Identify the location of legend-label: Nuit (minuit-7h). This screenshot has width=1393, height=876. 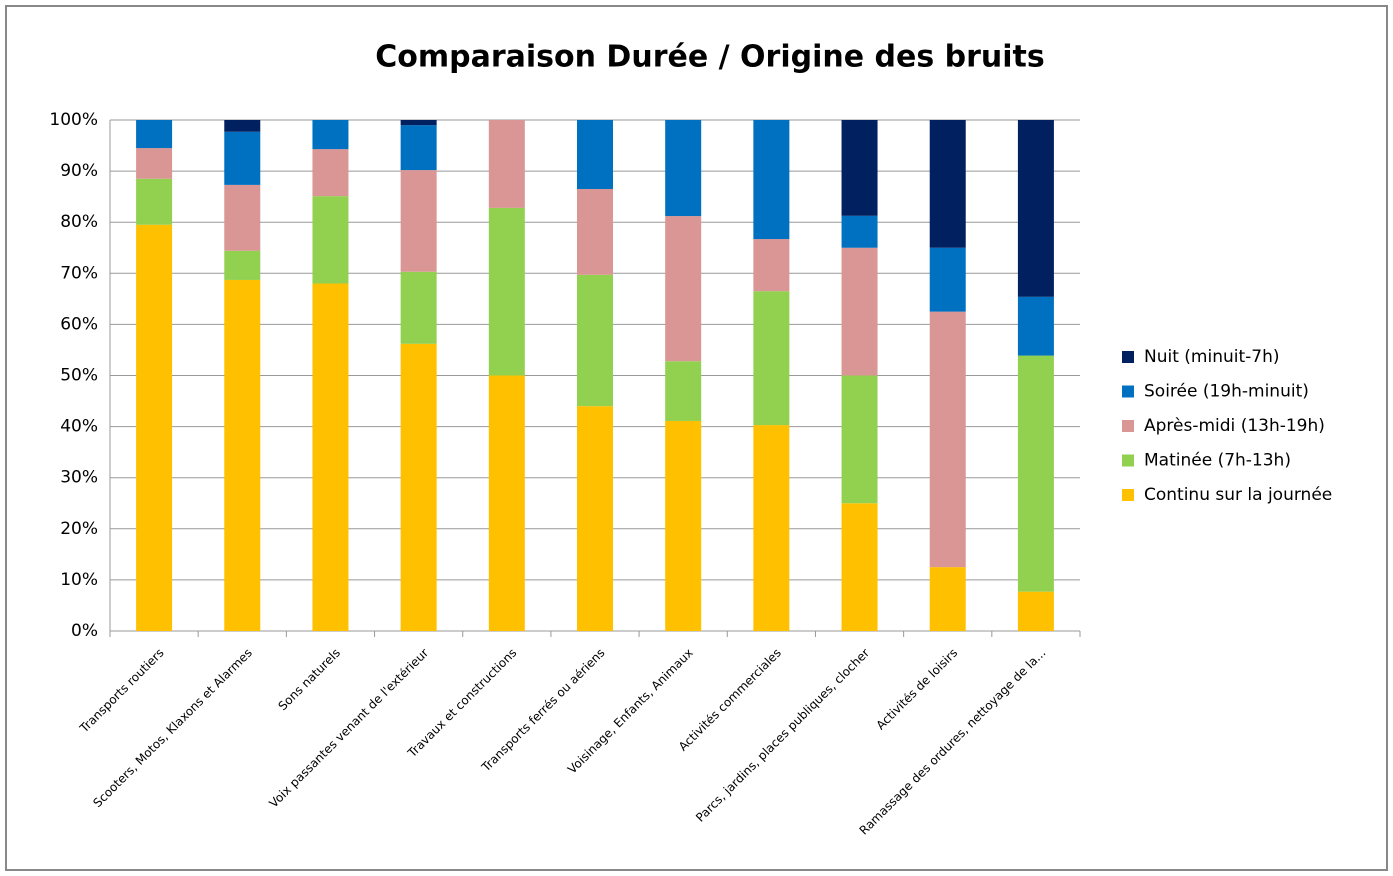
(1212, 357).